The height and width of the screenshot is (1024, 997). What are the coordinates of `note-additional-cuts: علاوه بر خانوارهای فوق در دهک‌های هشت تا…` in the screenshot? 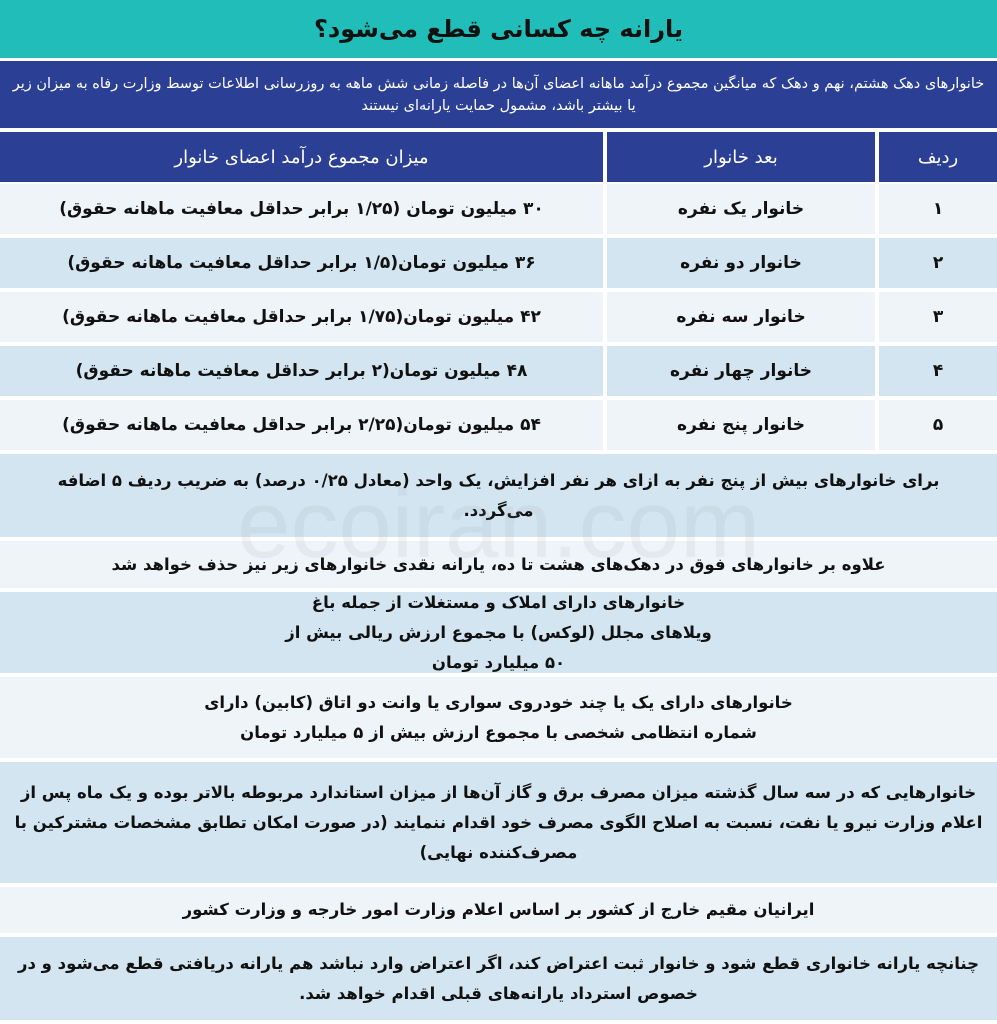 It's located at (498, 564).